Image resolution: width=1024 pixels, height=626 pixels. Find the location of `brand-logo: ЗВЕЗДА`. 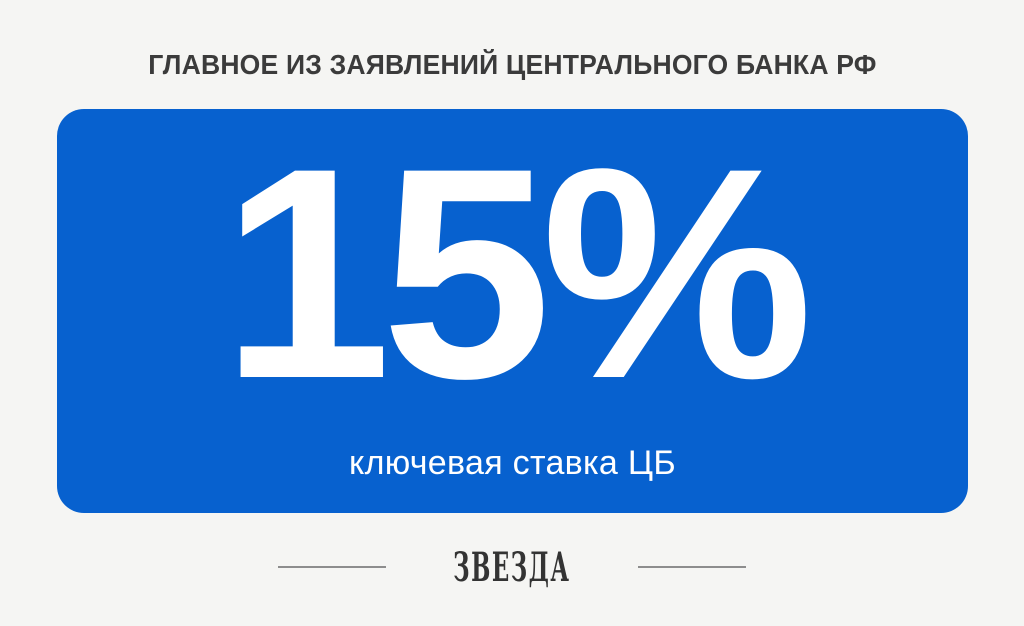

brand-logo: ЗВЕЗДА is located at coordinates (512, 566).